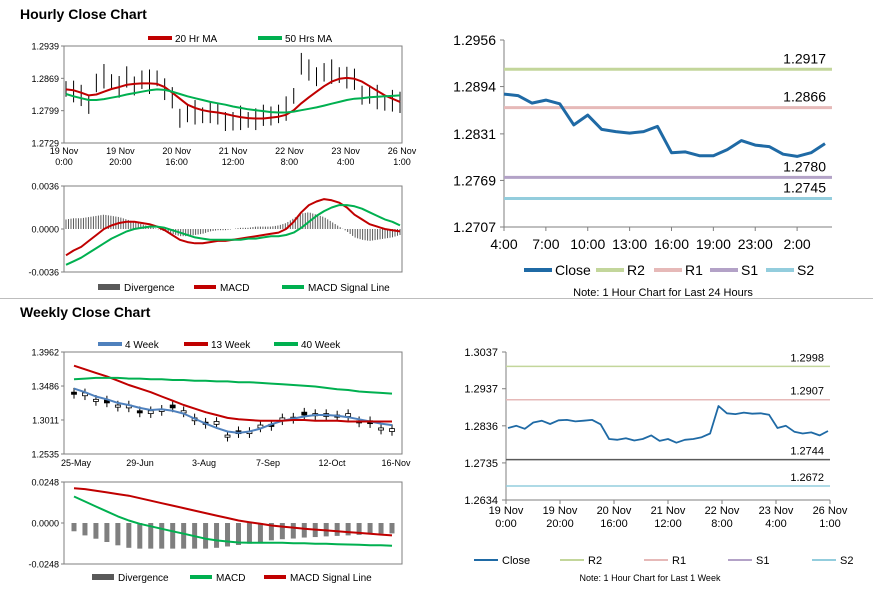 The image size is (873, 601). I want to click on hourly-macd-legend-label: MACD Signal Line, so click(349, 288).